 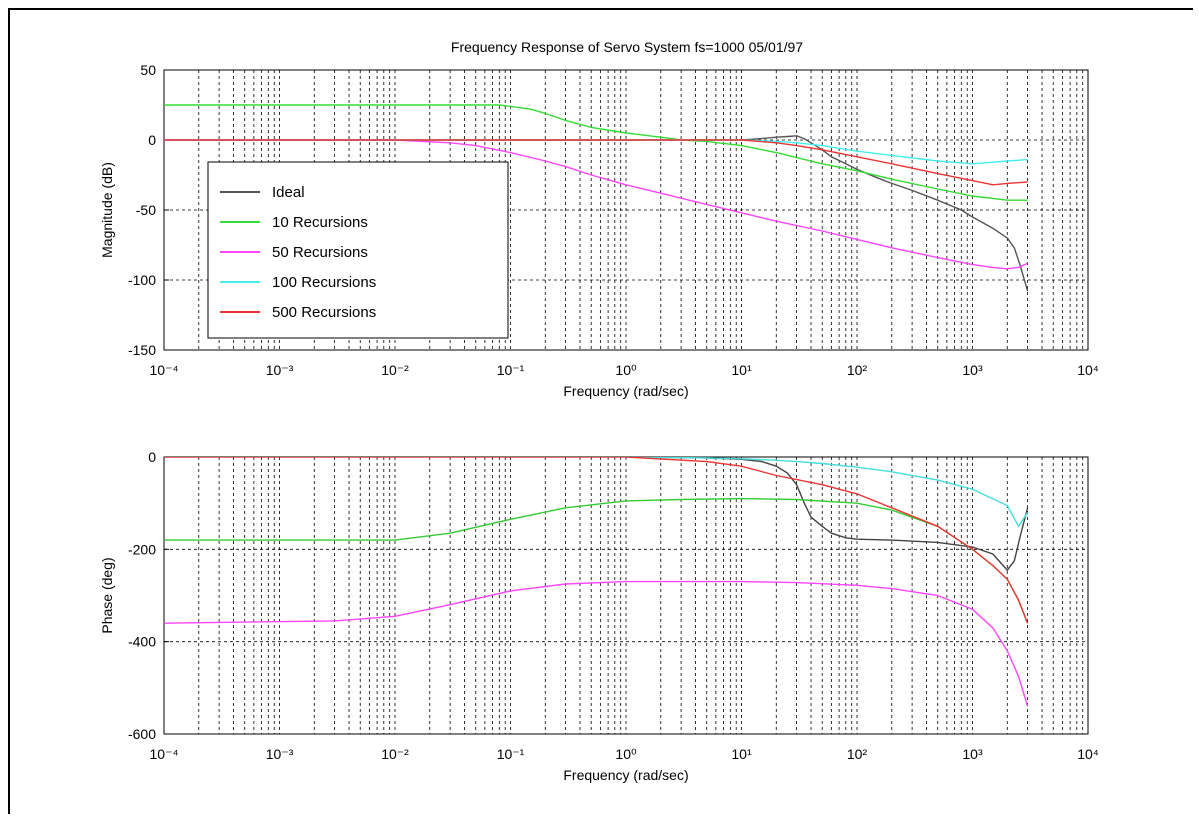 I want to click on y-tick-label: -150, so click(x=142, y=350).